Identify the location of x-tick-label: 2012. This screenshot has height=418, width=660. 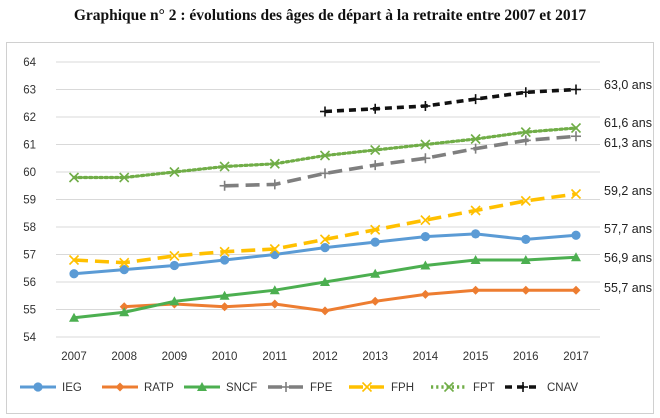
(325, 357).